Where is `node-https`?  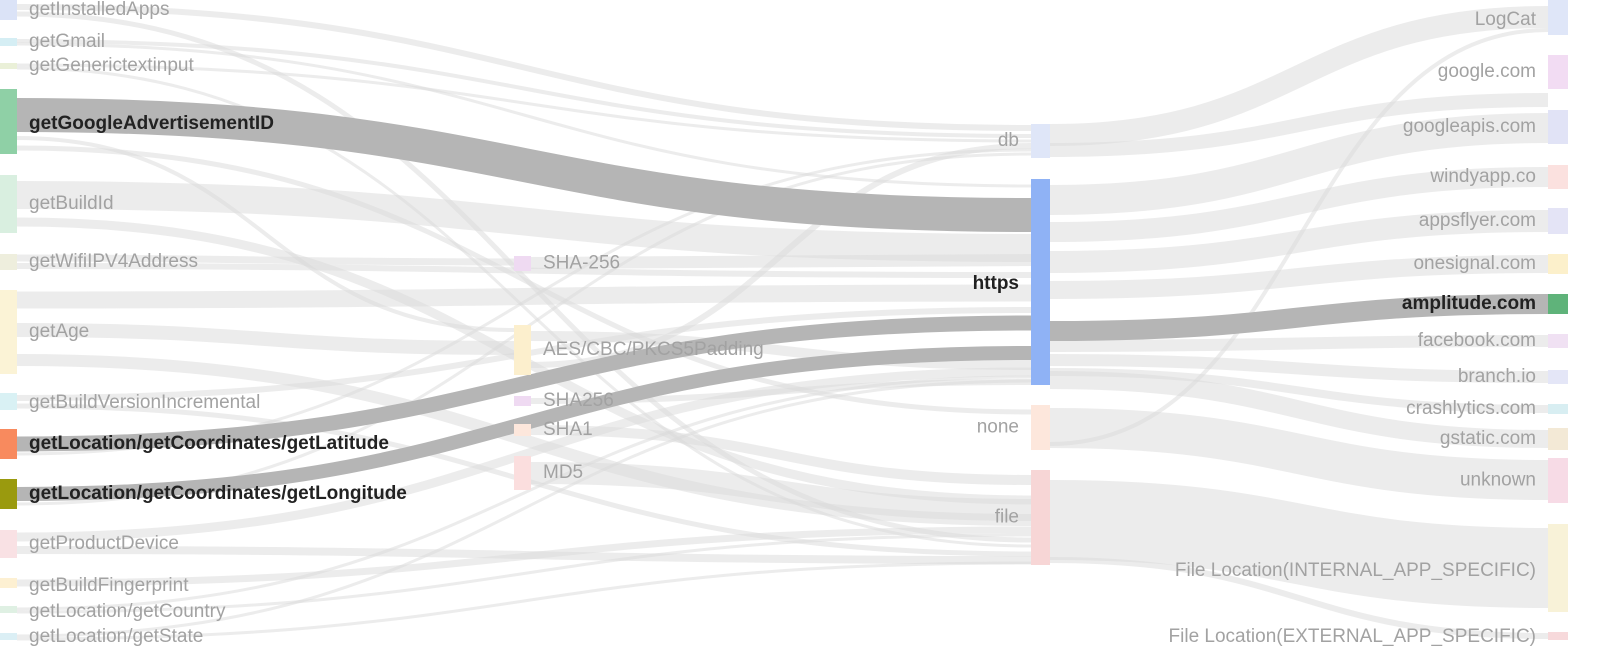
node-https is located at coordinates (1040, 282).